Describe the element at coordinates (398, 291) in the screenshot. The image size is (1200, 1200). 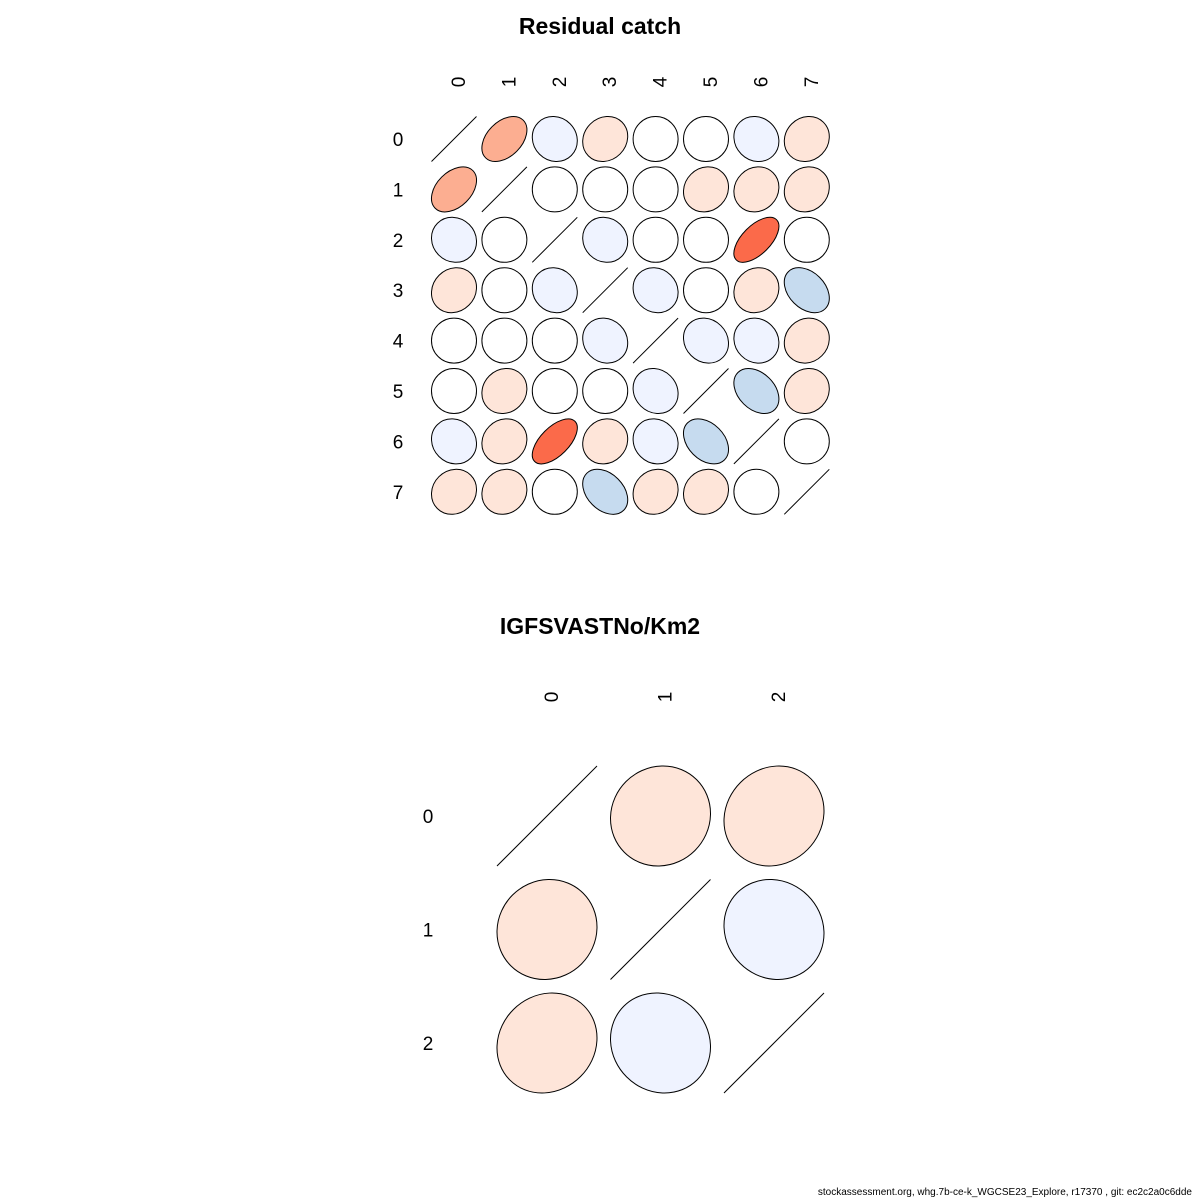
I see `row-label-3: 3` at that location.